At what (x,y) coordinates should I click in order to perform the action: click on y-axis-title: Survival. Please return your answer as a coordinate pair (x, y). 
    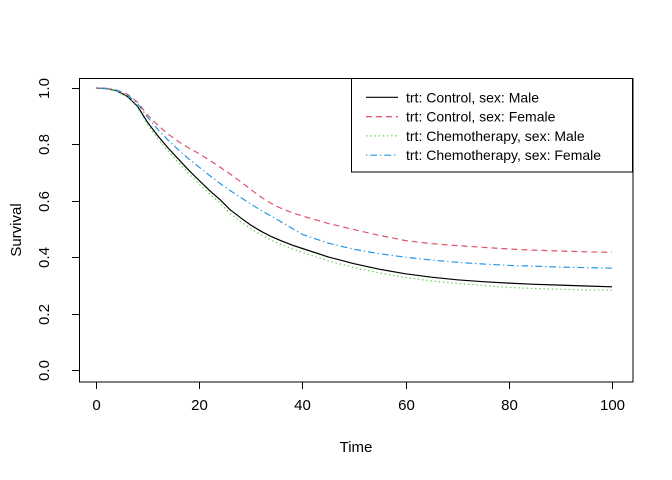
    Looking at the image, I should click on (16, 229).